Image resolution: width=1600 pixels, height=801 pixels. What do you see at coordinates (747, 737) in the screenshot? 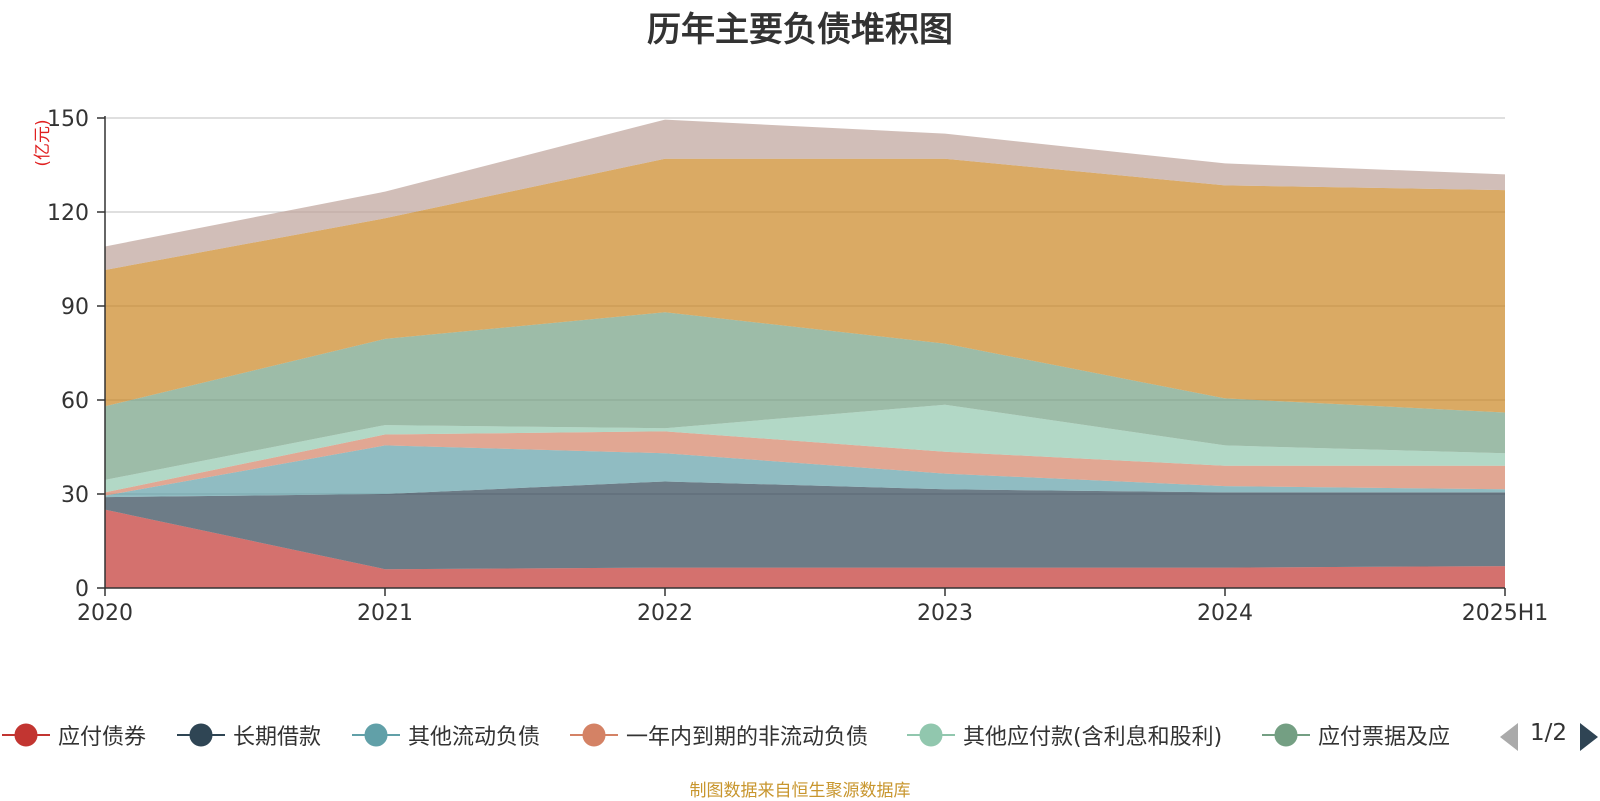
I see `legend-label: 一年内到期的非流动负债` at bounding box center [747, 737].